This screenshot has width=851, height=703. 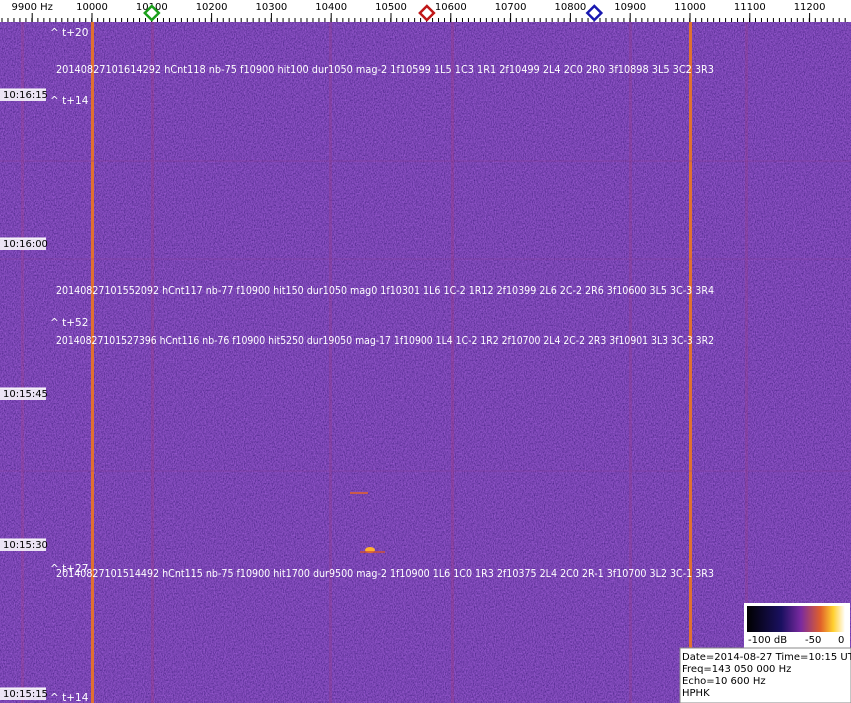 What do you see at coordinates (511, 7) in the screenshot?
I see `tick-label: 10700` at bounding box center [511, 7].